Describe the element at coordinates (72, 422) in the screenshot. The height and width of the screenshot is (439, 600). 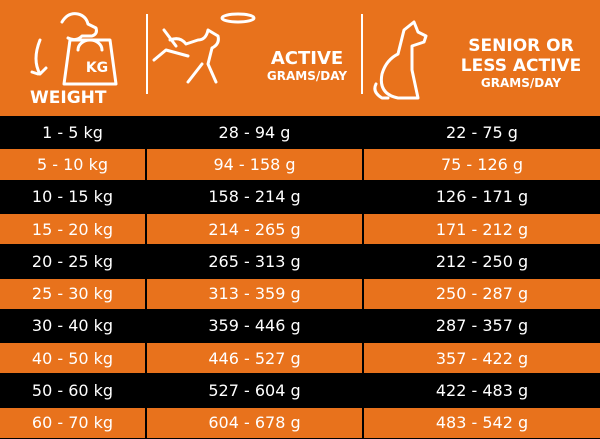
I see `table-cell: 60 - 70 kg` at that location.